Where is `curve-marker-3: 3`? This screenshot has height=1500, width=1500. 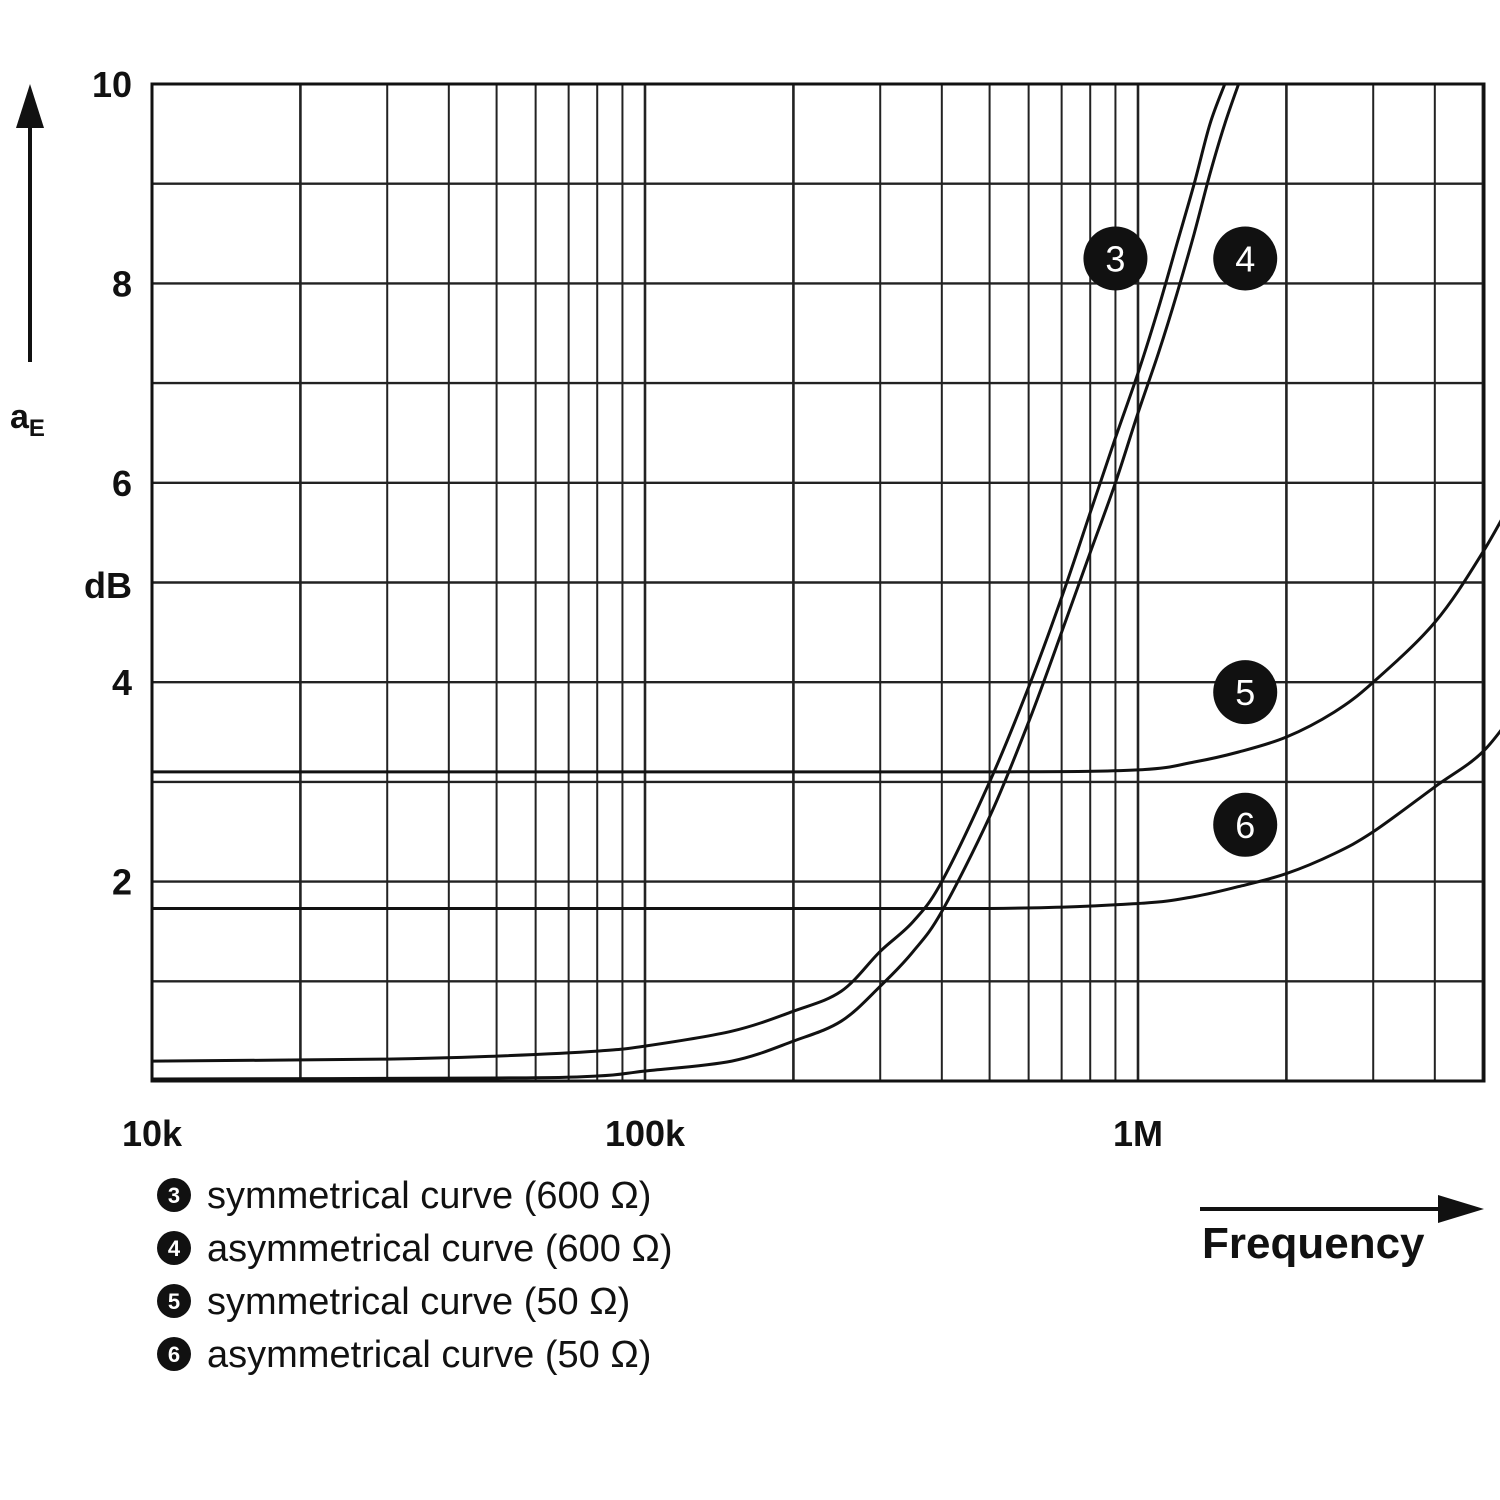 curve-marker-3: 3 is located at coordinates (1115, 258).